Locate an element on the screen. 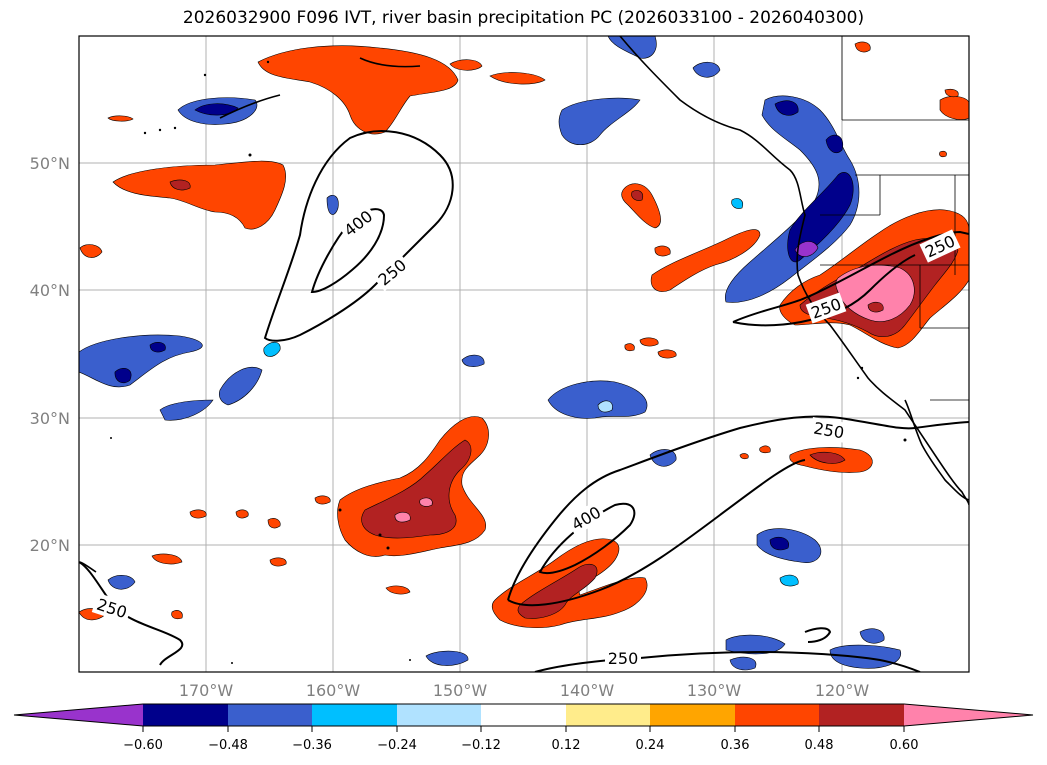 This screenshot has height=765, width=1047. state-borders is located at coordinates (894, 218).